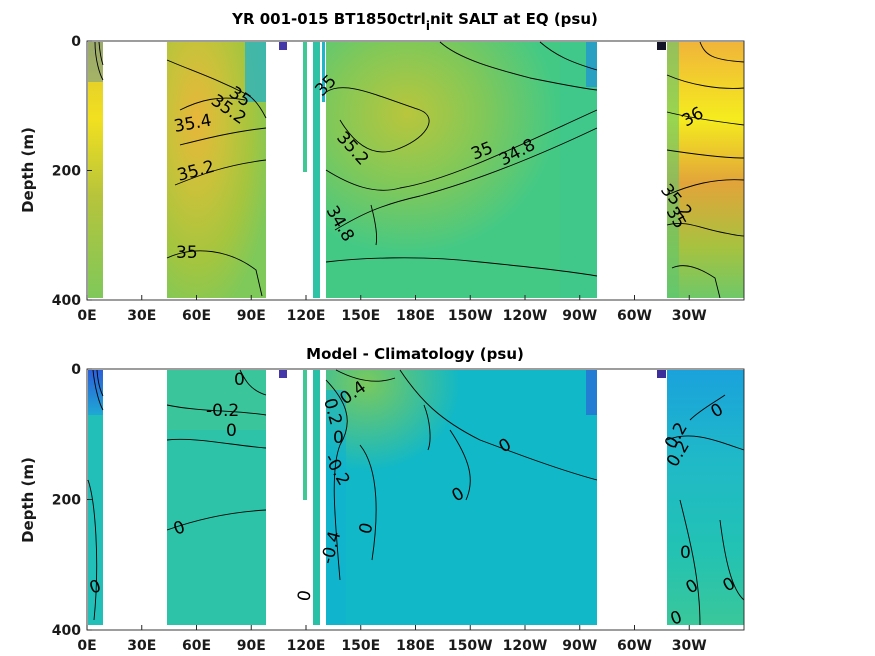 The width and height of the screenshot is (875, 656). Describe the element at coordinates (514, 19) in the screenshot. I see `title-tail: nit SALT at EQ (psu)` at that location.